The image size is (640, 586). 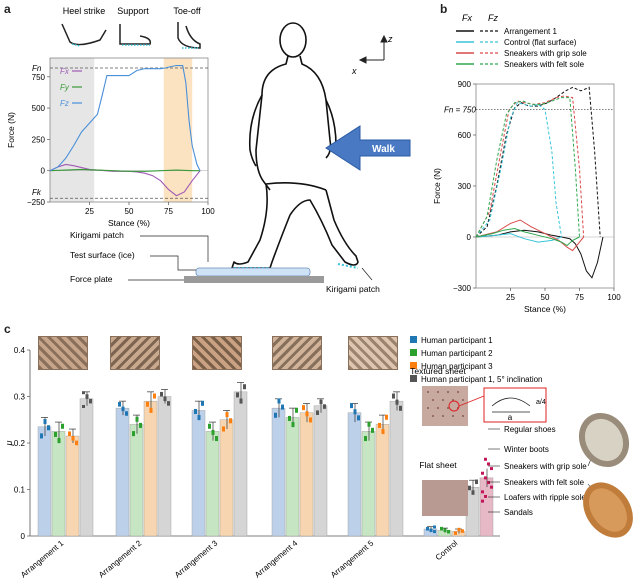 What do you see at coordinates (353, 289) in the screenshot?
I see `label-kirigami-patch-2: Kirigami patch` at bounding box center [353, 289].